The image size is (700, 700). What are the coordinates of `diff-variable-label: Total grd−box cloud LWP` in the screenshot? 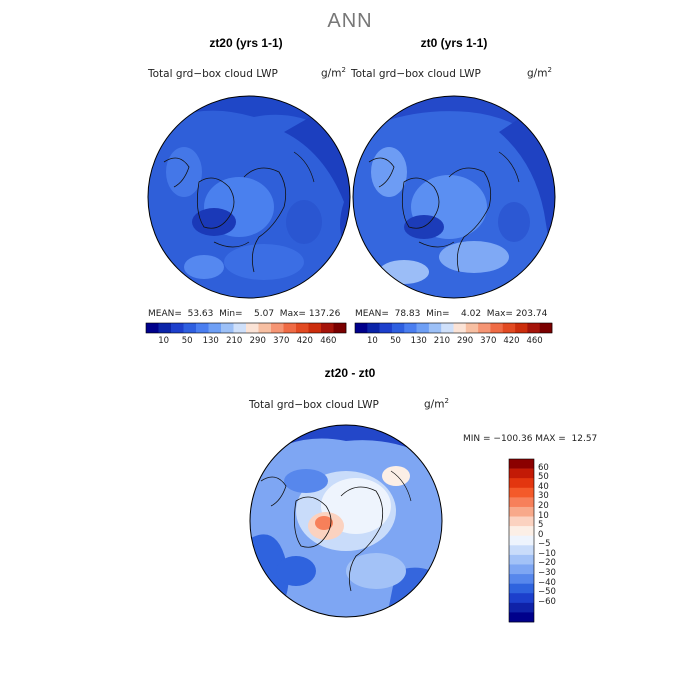 It's located at (314, 405).